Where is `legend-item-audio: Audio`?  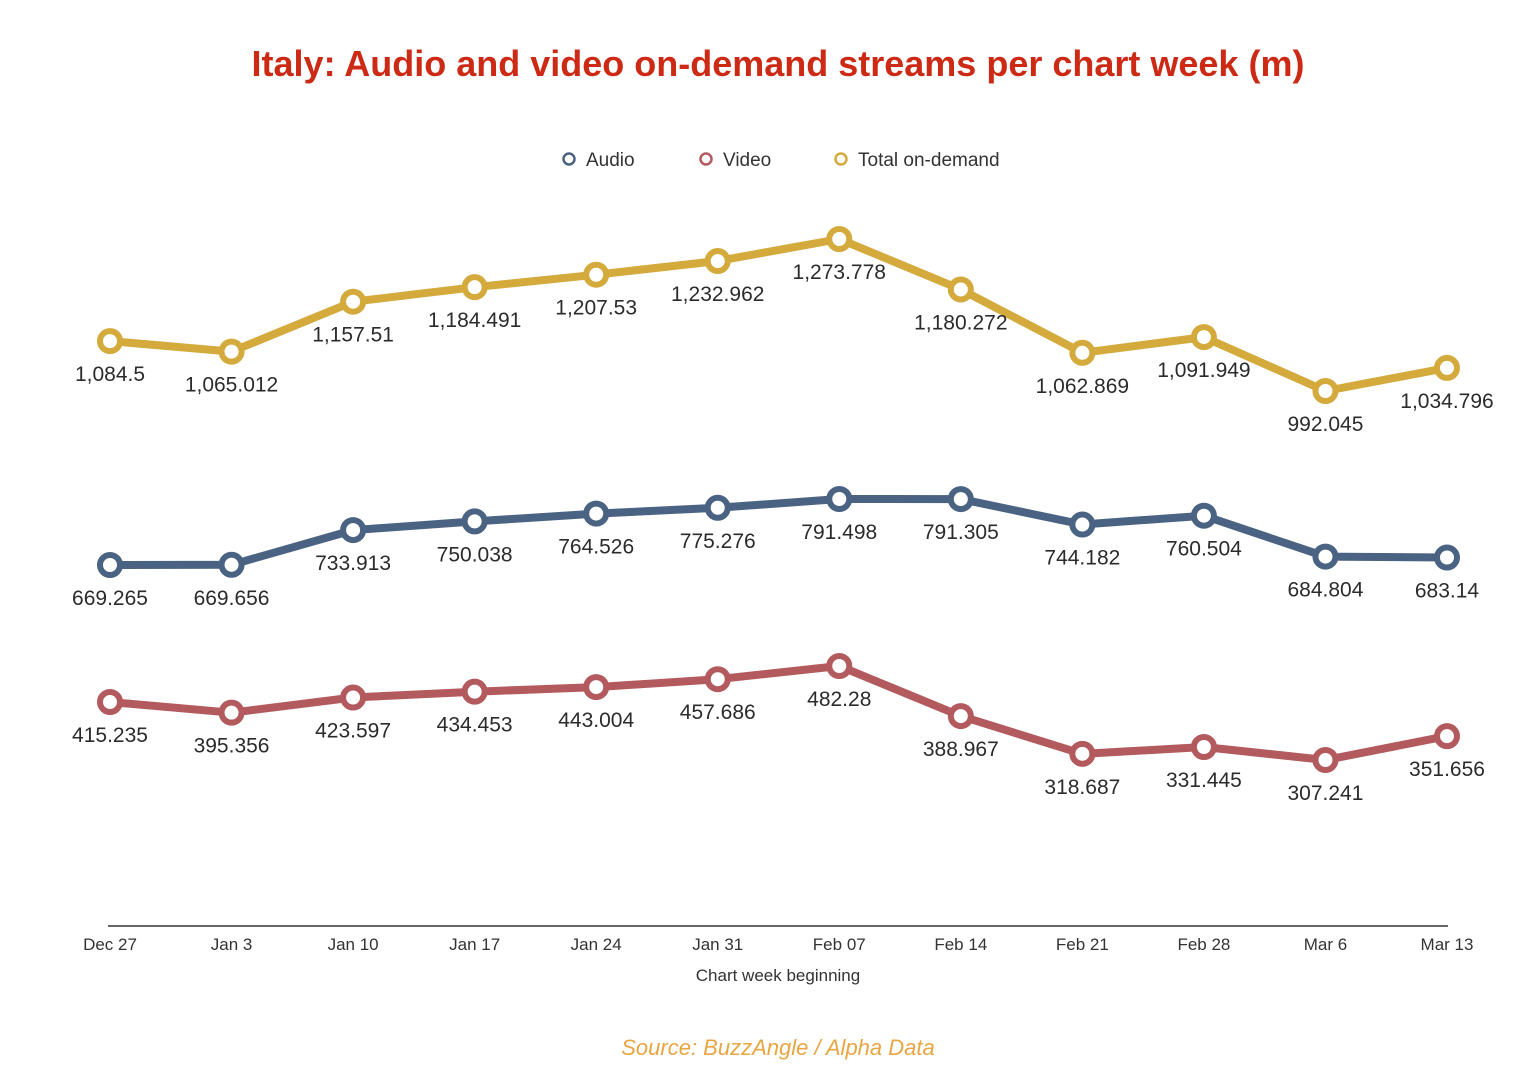 legend-item-audio: Audio is located at coordinates (598, 160).